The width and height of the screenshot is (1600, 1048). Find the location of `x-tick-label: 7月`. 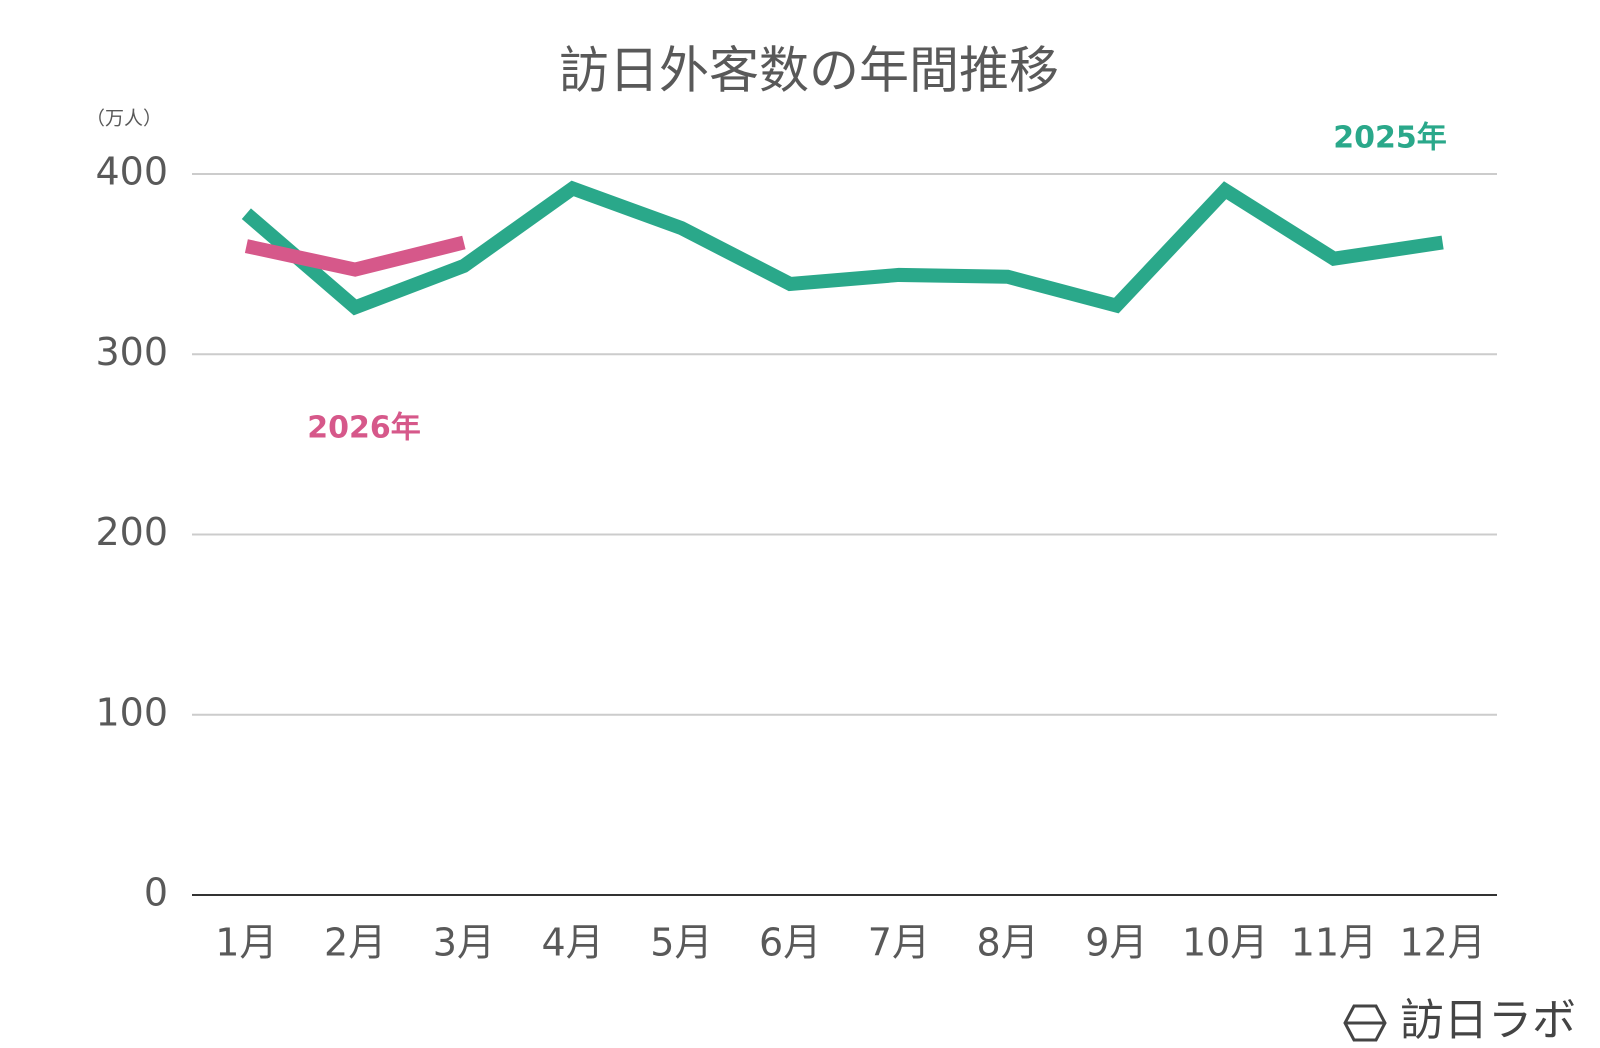

x-tick-label: 7月 is located at coordinates (899, 943).